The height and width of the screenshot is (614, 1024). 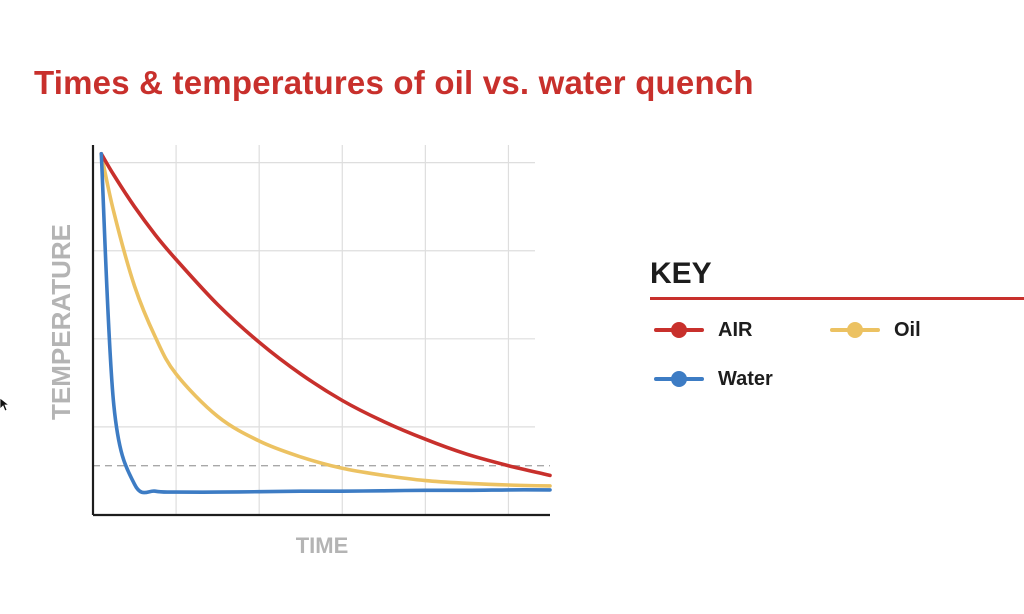 What do you see at coordinates (735, 329) in the screenshot?
I see `legend-label: AIR` at bounding box center [735, 329].